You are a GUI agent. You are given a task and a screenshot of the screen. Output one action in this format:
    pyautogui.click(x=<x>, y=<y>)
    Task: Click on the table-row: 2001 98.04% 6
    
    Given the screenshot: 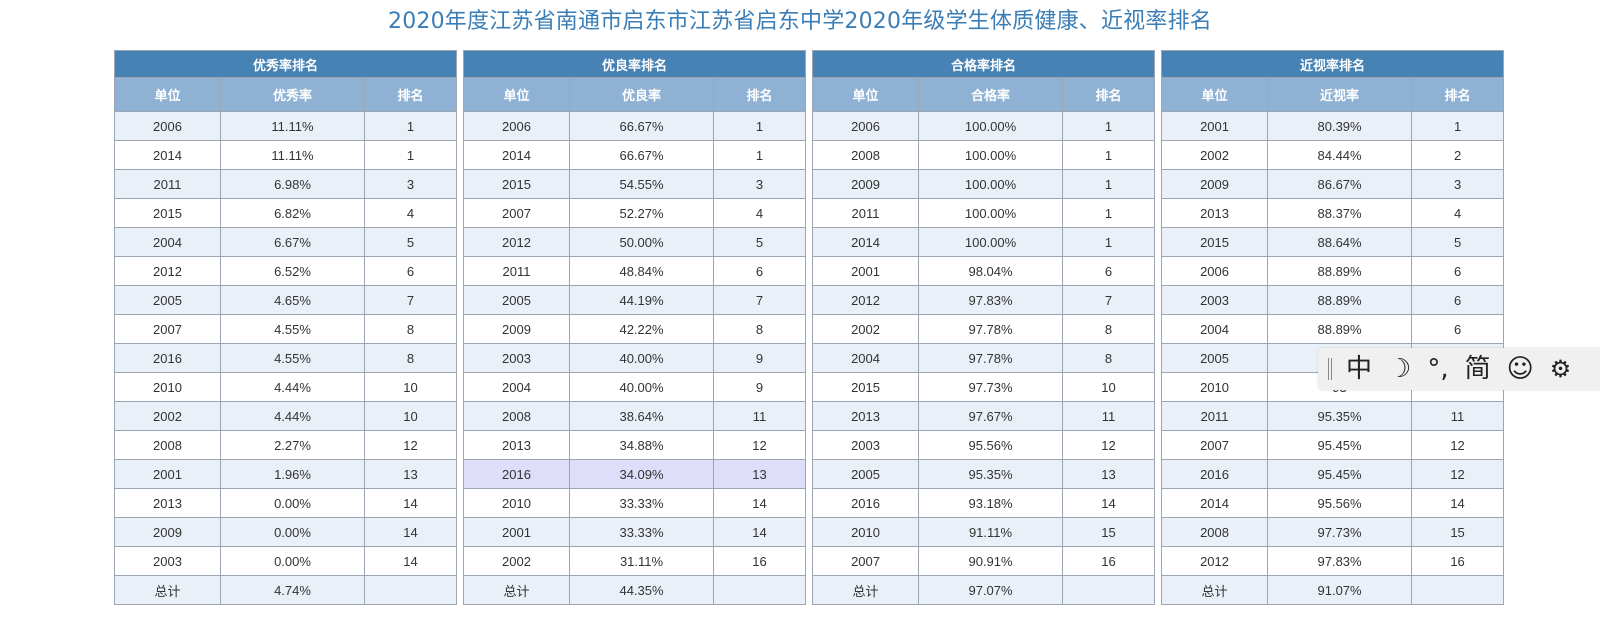 What is the action you would take?
    pyautogui.click(x=984, y=271)
    